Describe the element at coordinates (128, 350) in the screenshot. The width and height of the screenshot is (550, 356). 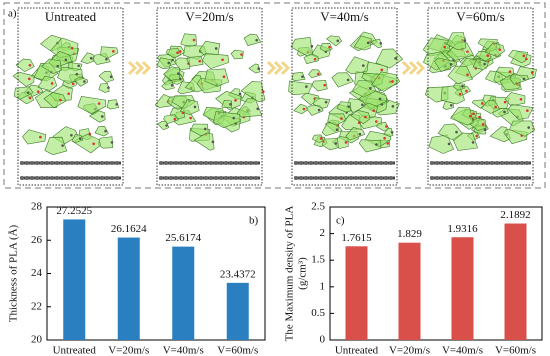
I see `x-tick-label: V=20m/s` at that location.